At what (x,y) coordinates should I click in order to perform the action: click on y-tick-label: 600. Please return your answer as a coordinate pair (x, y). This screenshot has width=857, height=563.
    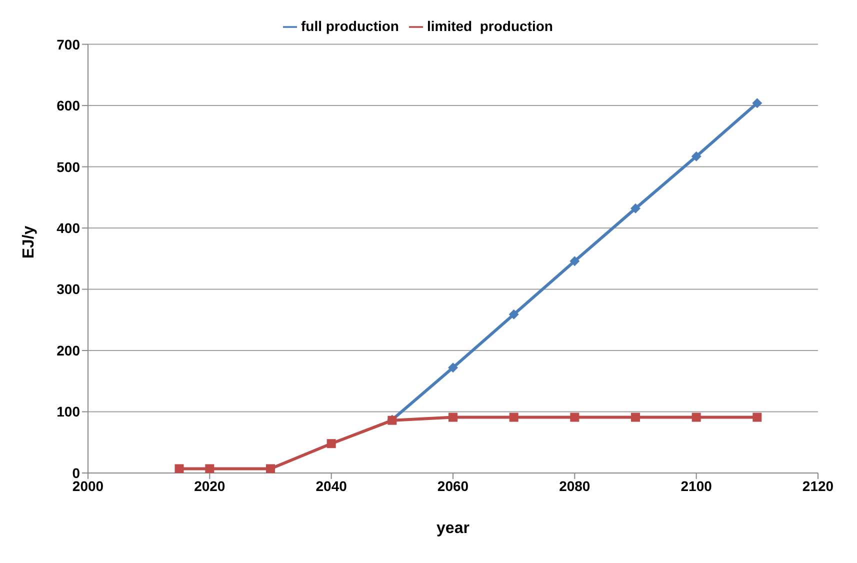
    Looking at the image, I should click on (68, 106).